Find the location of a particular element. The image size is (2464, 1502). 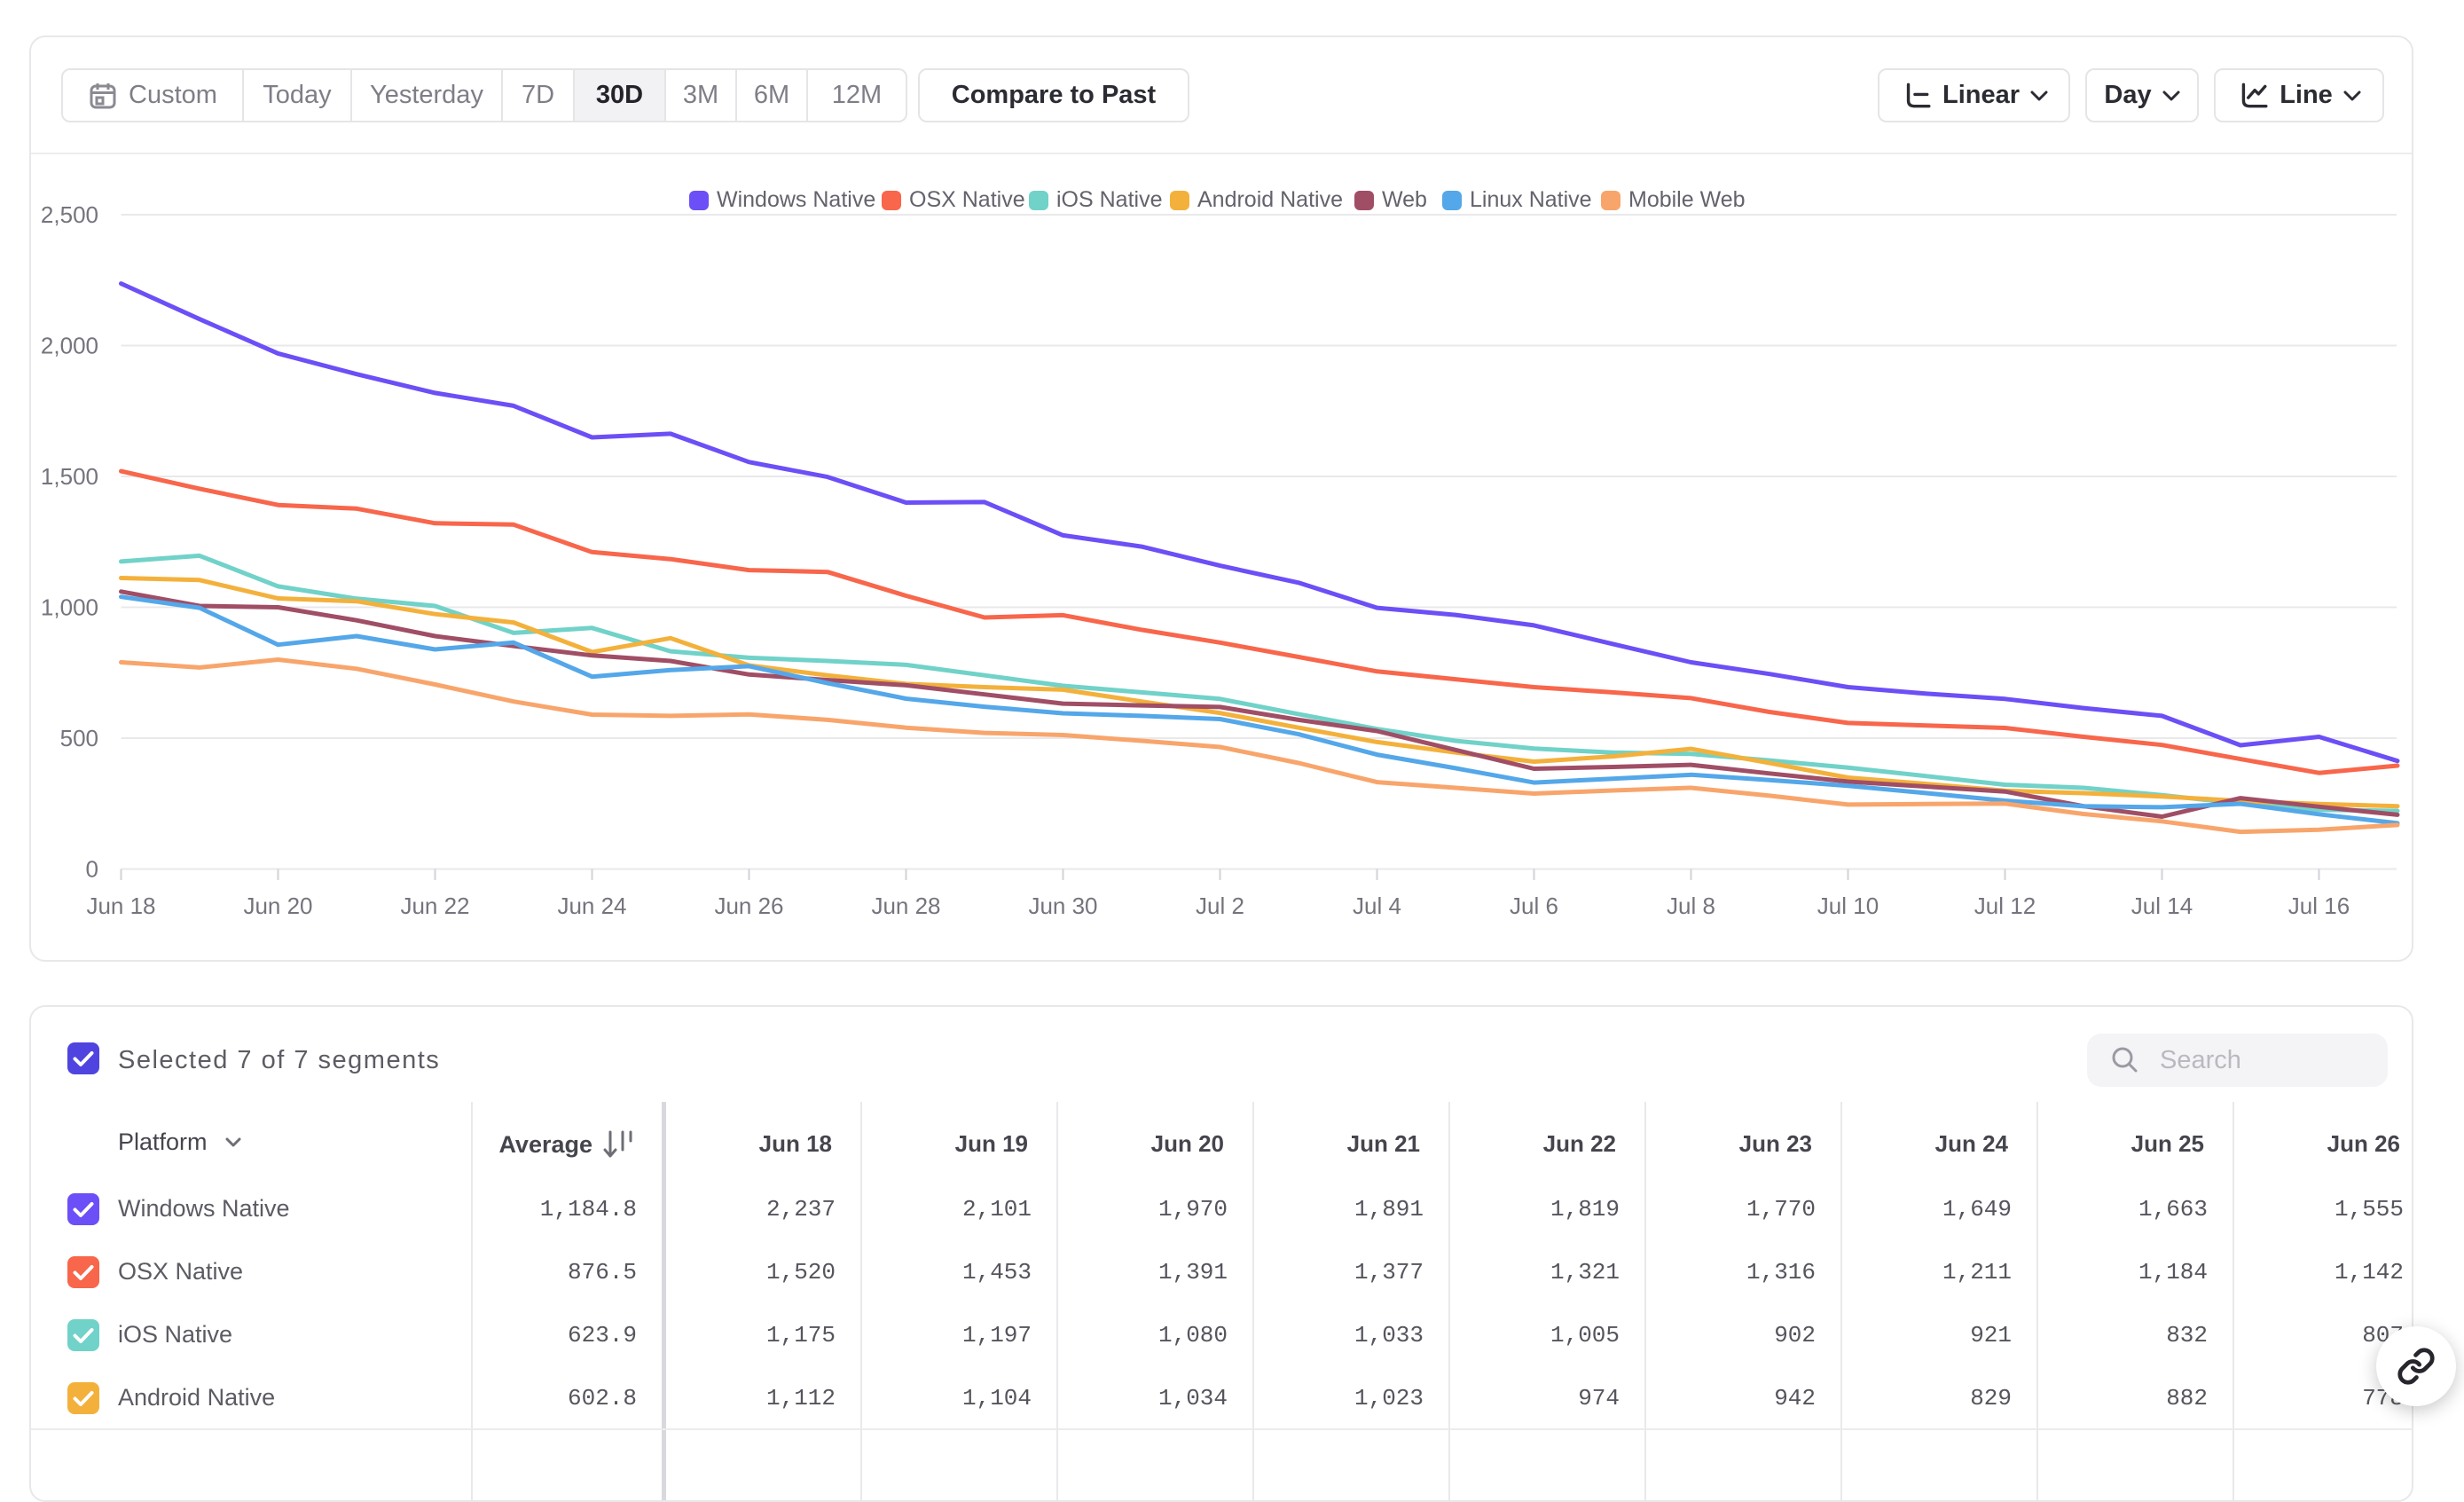

svg-text: Jul 4 is located at coordinates (1377, 906).